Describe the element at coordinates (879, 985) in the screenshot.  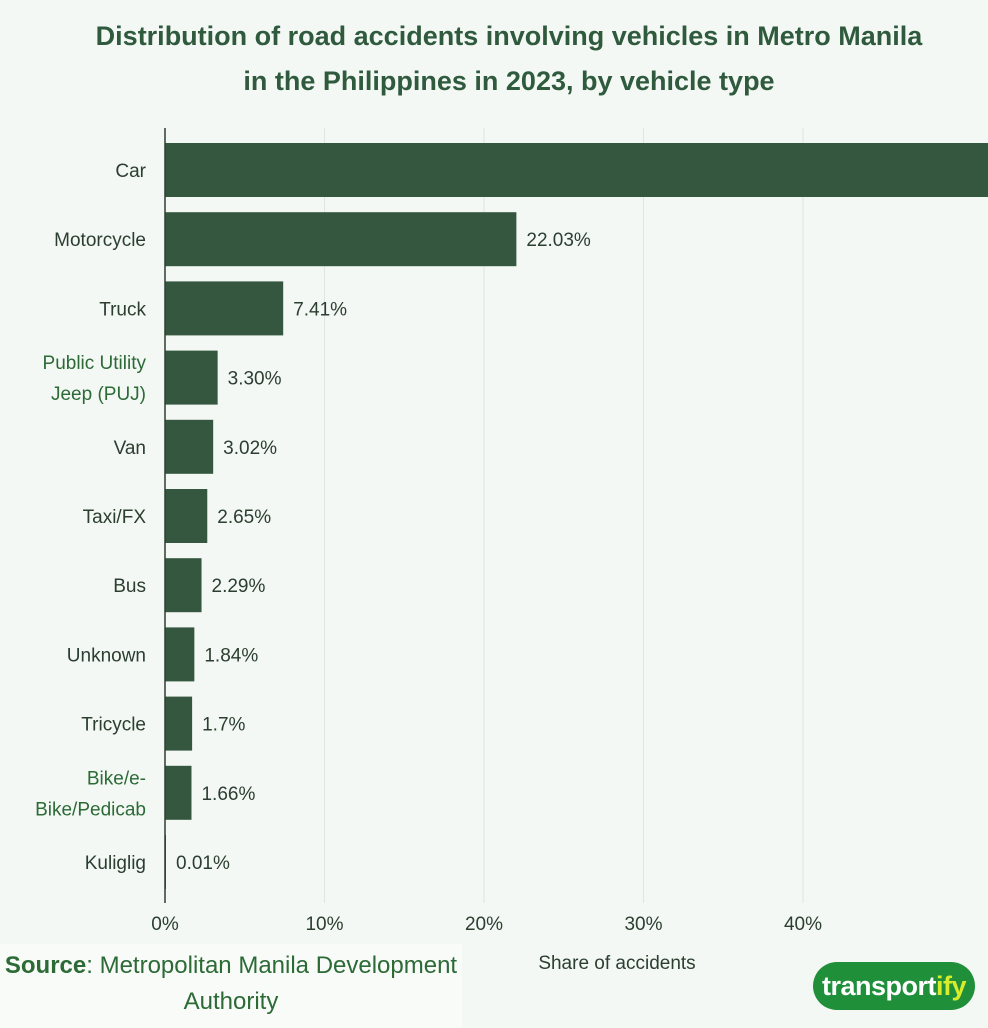
I see `logo-text-main: transport` at that location.